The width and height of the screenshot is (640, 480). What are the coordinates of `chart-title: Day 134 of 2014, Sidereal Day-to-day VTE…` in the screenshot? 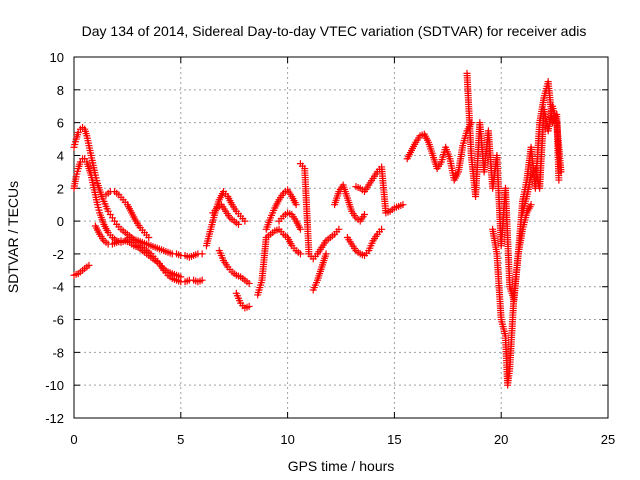 It's located at (334, 31).